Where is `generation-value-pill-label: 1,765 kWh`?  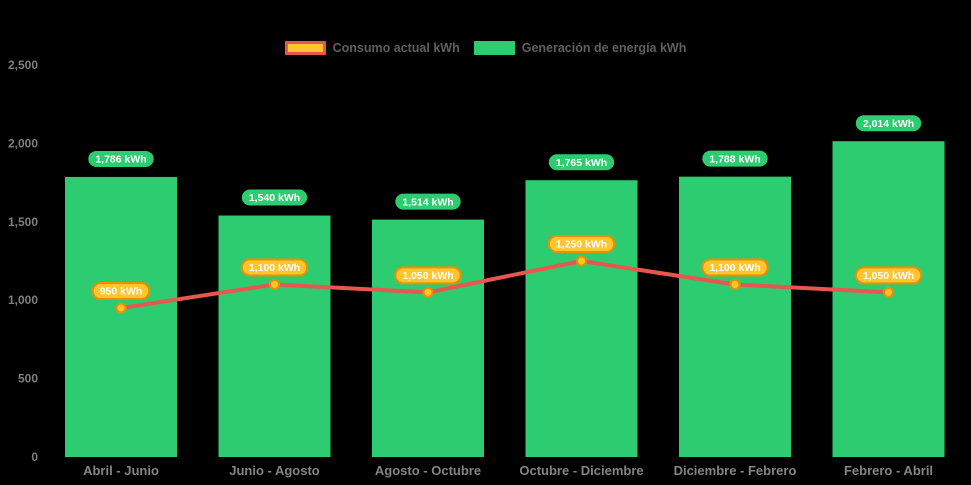 generation-value-pill-label: 1,765 kWh is located at coordinates (581, 163).